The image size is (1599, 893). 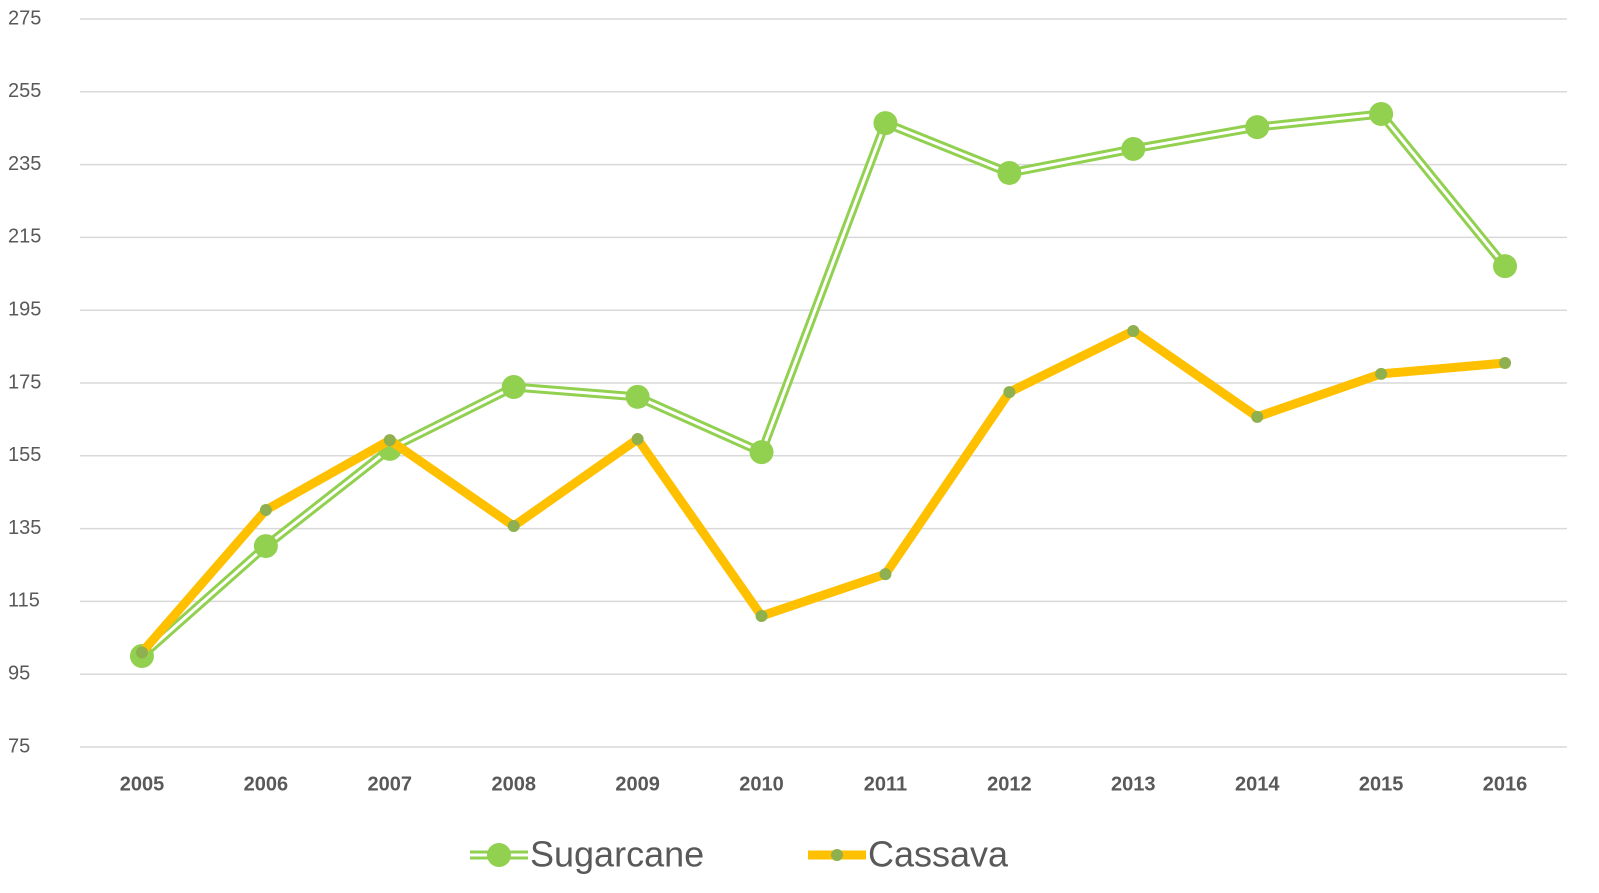 What do you see at coordinates (24, 18) in the screenshot?
I see `y-tick-label: 275` at bounding box center [24, 18].